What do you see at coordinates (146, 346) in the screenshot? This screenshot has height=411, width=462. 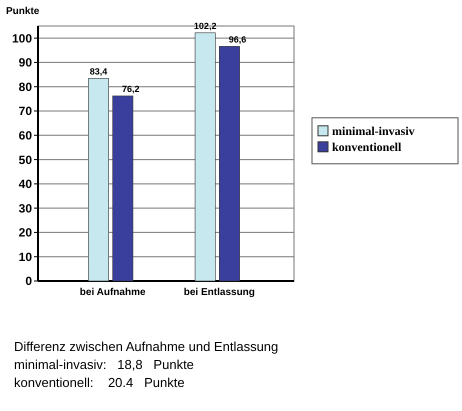 I see `text: Differenz zwischen Aufnahme und Entlassung` at bounding box center [146, 346].